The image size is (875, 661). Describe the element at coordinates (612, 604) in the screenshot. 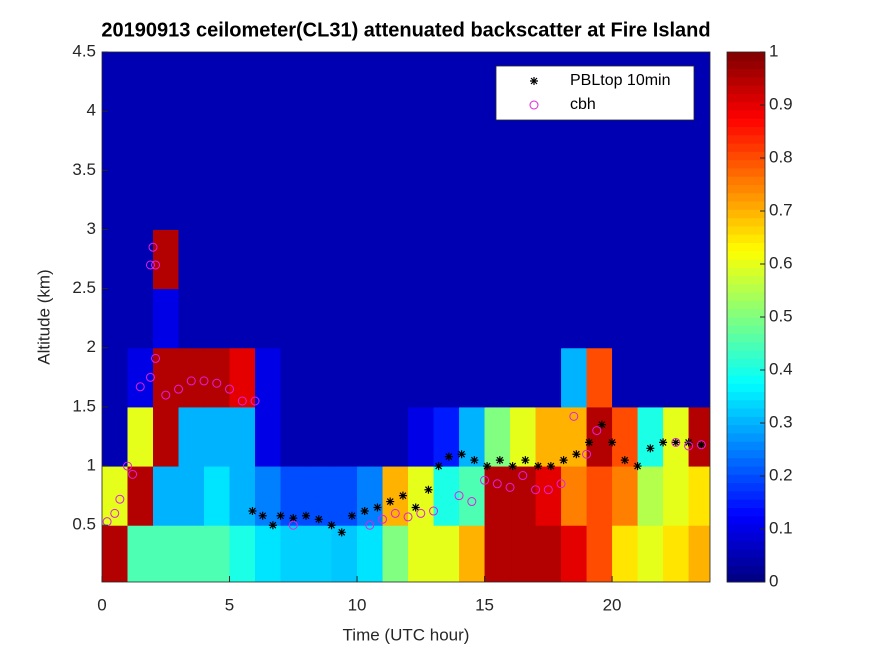

I see `x-tick-label: 20` at that location.